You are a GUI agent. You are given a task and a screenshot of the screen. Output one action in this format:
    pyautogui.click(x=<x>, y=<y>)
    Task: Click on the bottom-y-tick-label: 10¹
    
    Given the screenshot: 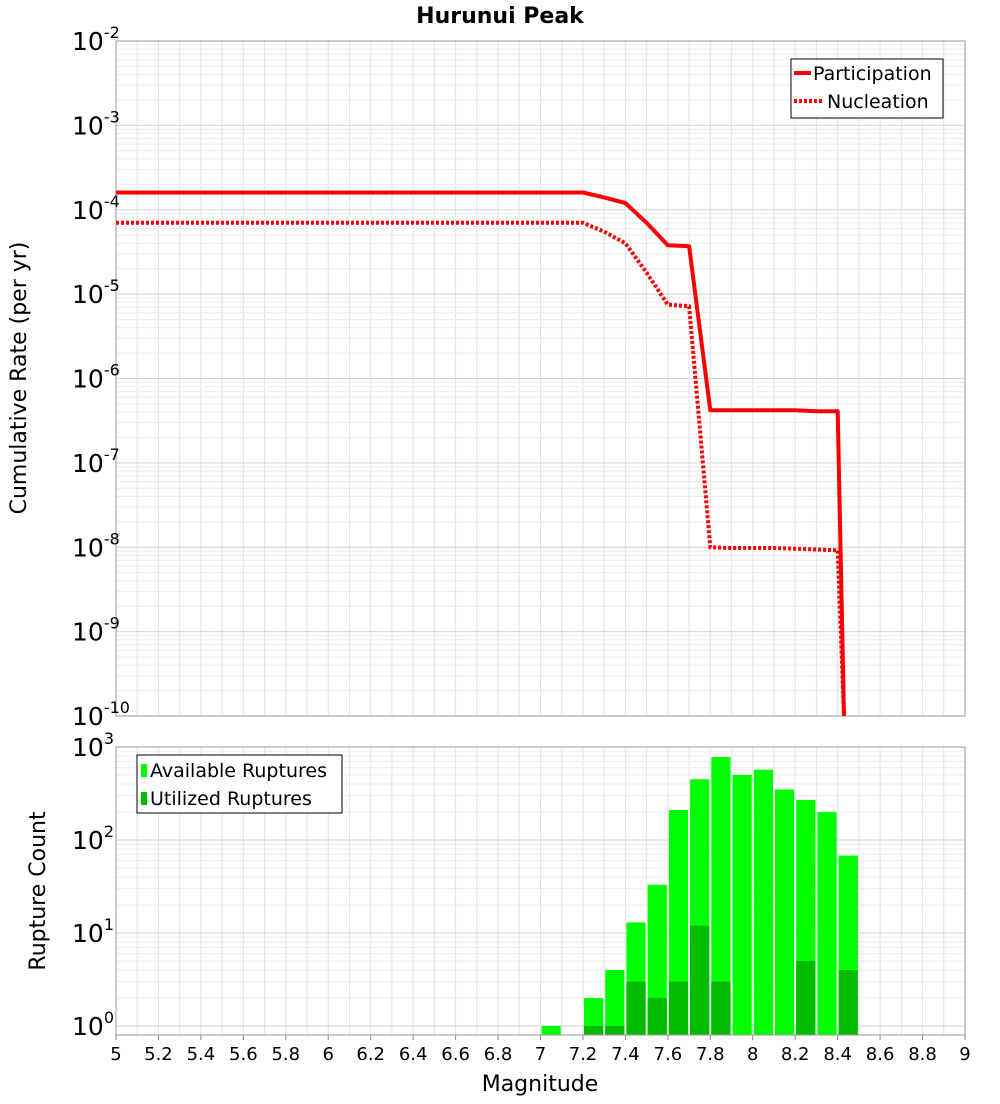 What is the action you would take?
    pyautogui.click(x=93, y=931)
    